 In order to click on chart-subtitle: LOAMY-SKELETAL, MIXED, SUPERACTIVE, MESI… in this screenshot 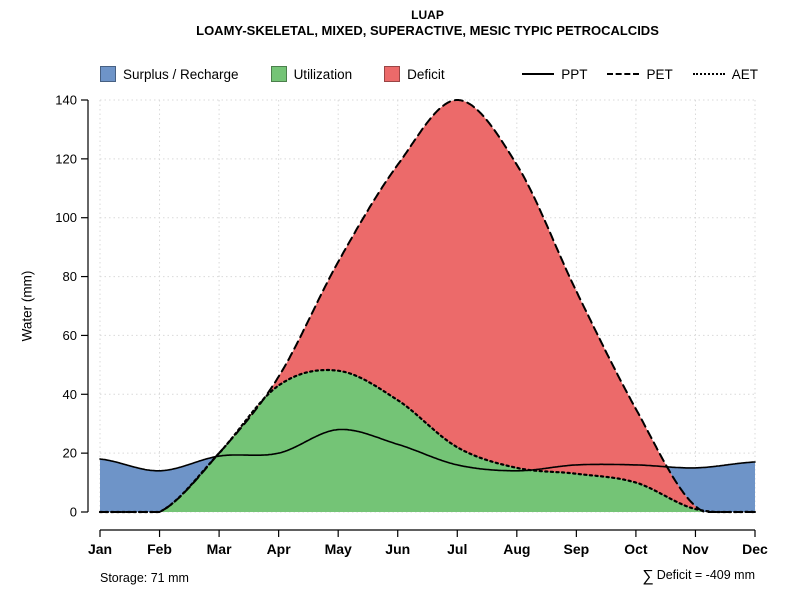, I will do `click(427, 30)`.